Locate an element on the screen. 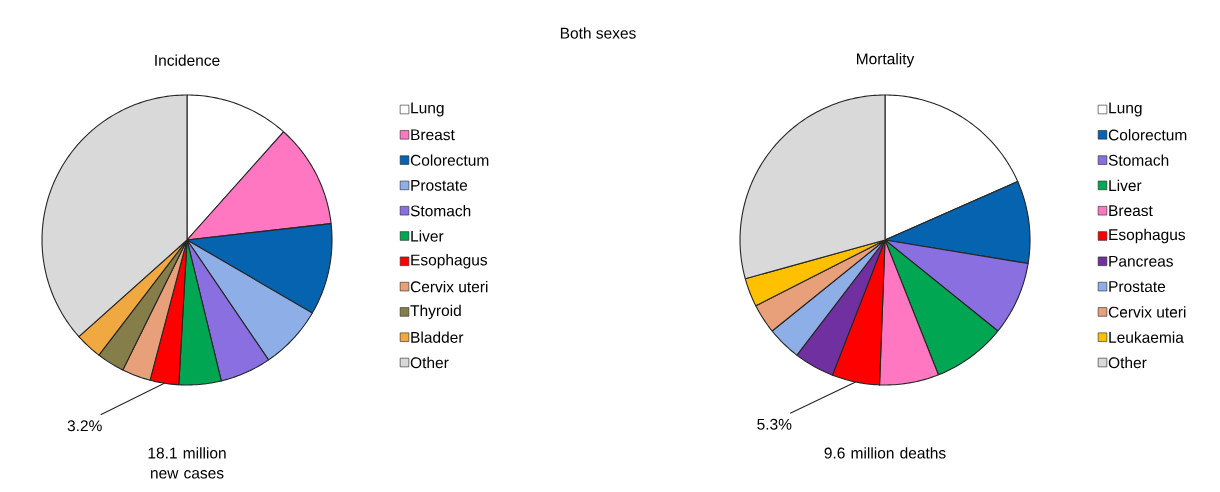  legend-label: Bladder is located at coordinates (437, 337).